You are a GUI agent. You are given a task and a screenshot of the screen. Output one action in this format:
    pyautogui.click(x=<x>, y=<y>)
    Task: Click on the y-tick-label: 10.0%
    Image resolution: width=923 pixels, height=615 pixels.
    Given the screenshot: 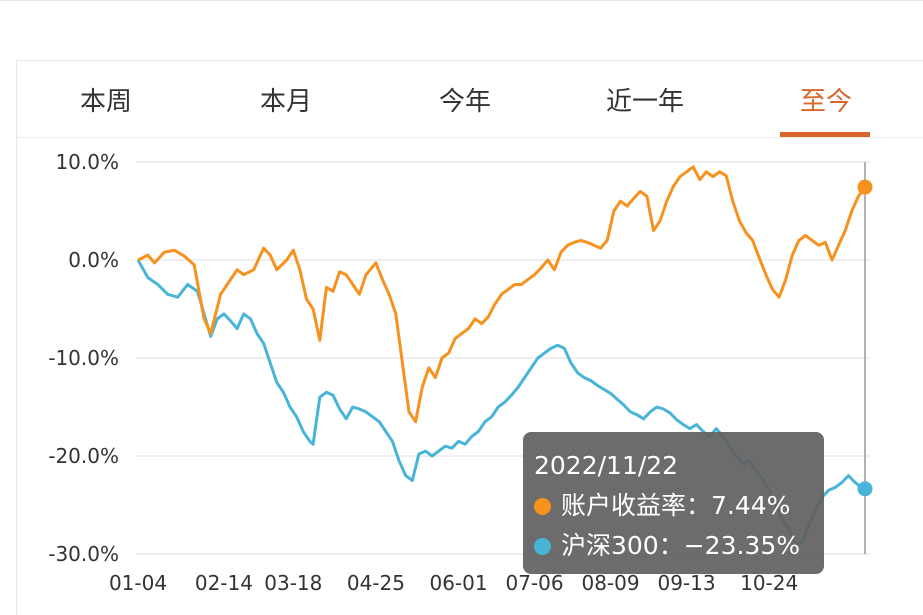 What is the action you would take?
    pyautogui.click(x=87, y=162)
    